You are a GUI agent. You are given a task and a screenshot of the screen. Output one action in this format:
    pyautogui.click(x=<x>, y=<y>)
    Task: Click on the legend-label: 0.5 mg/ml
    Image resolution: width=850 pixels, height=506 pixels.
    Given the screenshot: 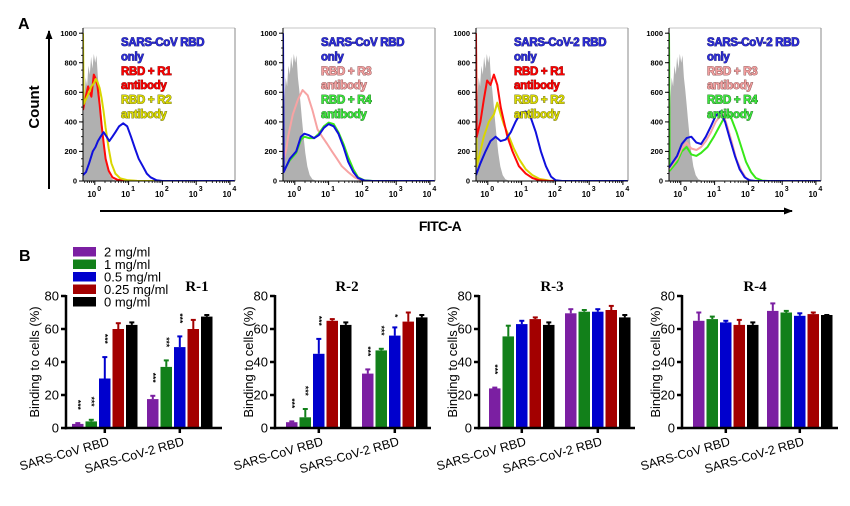 What is the action you would take?
    pyautogui.click(x=132, y=277)
    